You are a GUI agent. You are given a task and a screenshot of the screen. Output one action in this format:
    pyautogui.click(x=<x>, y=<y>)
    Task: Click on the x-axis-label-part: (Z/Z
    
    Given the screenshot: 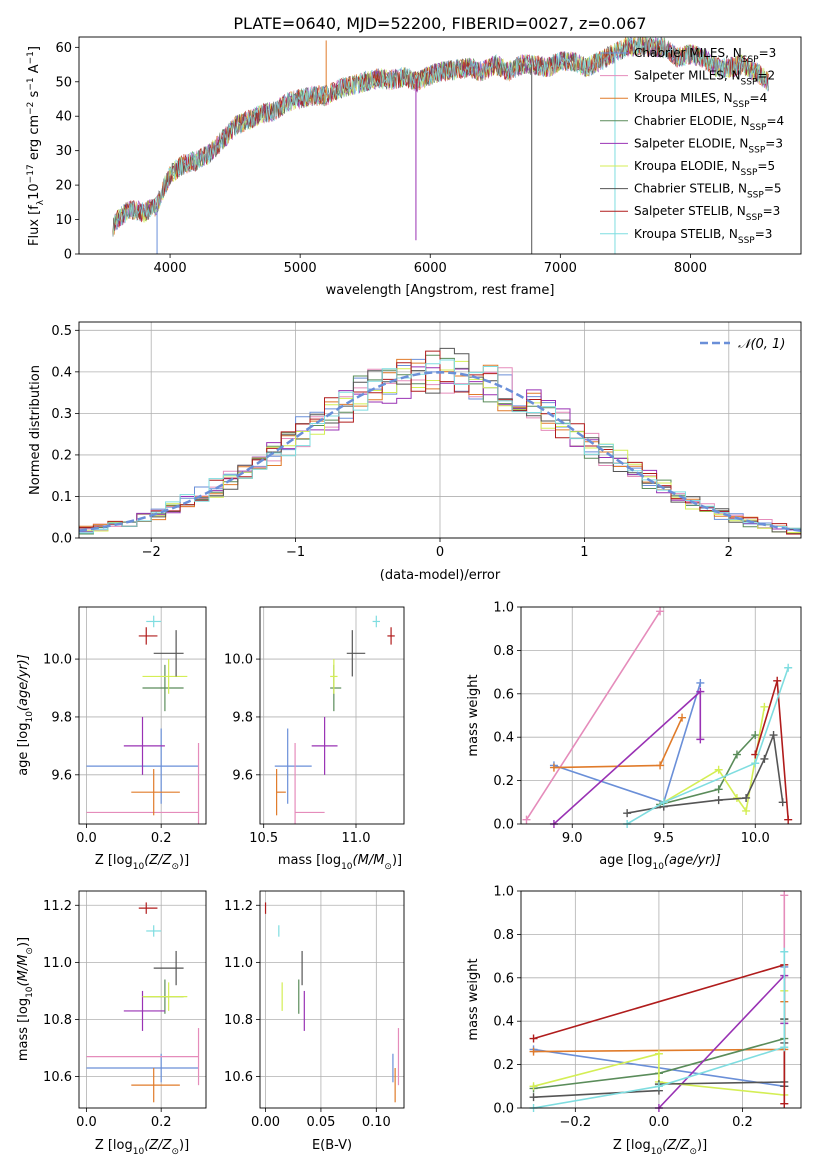 What is the action you would take?
    pyautogui.click(x=676, y=1145)
    